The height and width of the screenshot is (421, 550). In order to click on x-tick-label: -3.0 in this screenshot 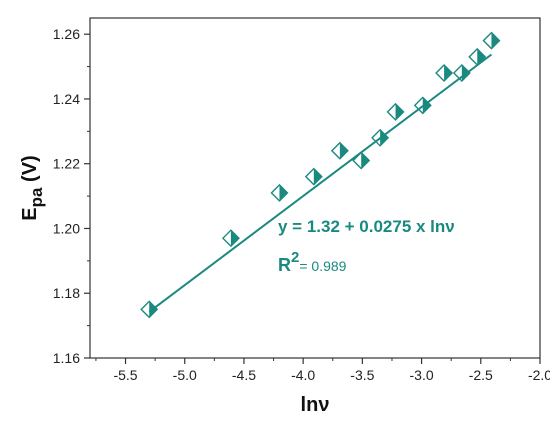, I will do `click(422, 375)`.